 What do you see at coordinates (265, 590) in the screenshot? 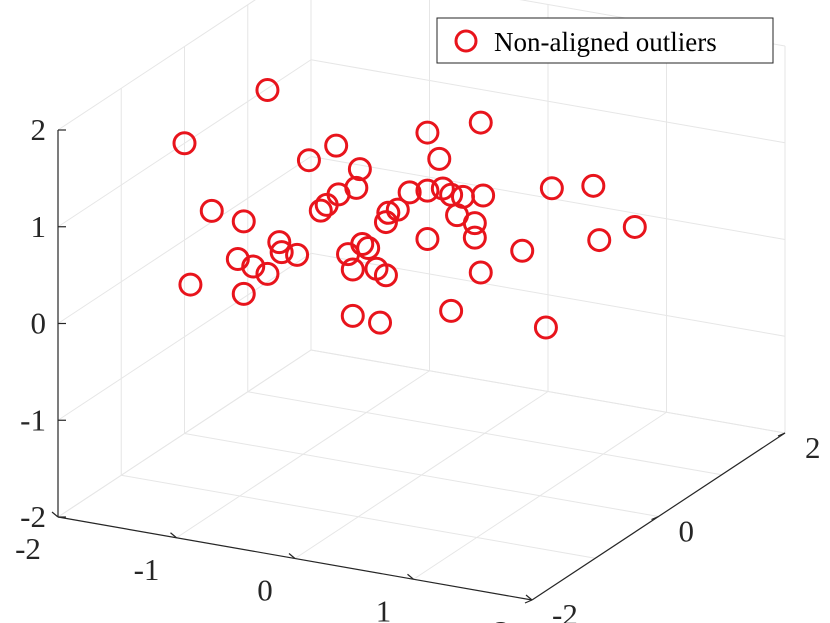
I see `x-tick-label: 0` at bounding box center [265, 590].